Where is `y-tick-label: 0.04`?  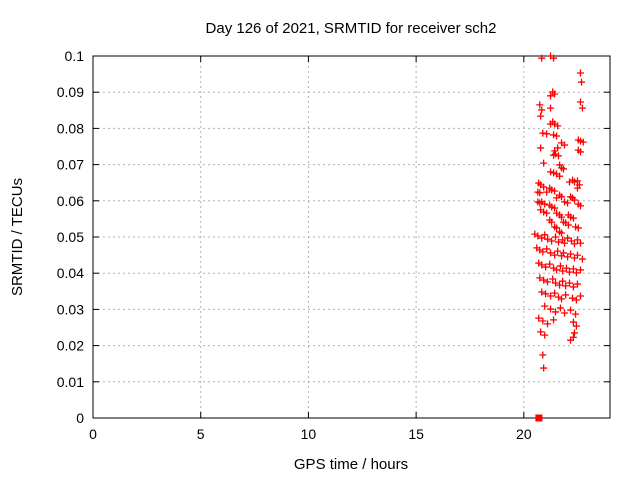 y-tick-label: 0.04 is located at coordinates (70, 273).